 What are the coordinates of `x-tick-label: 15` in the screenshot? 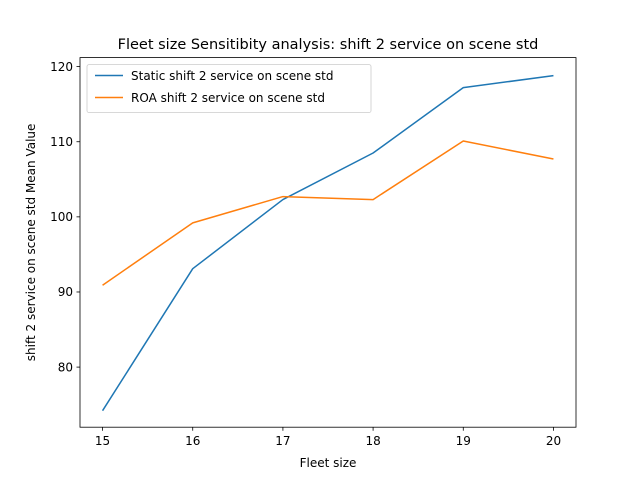 It's located at (102, 441).